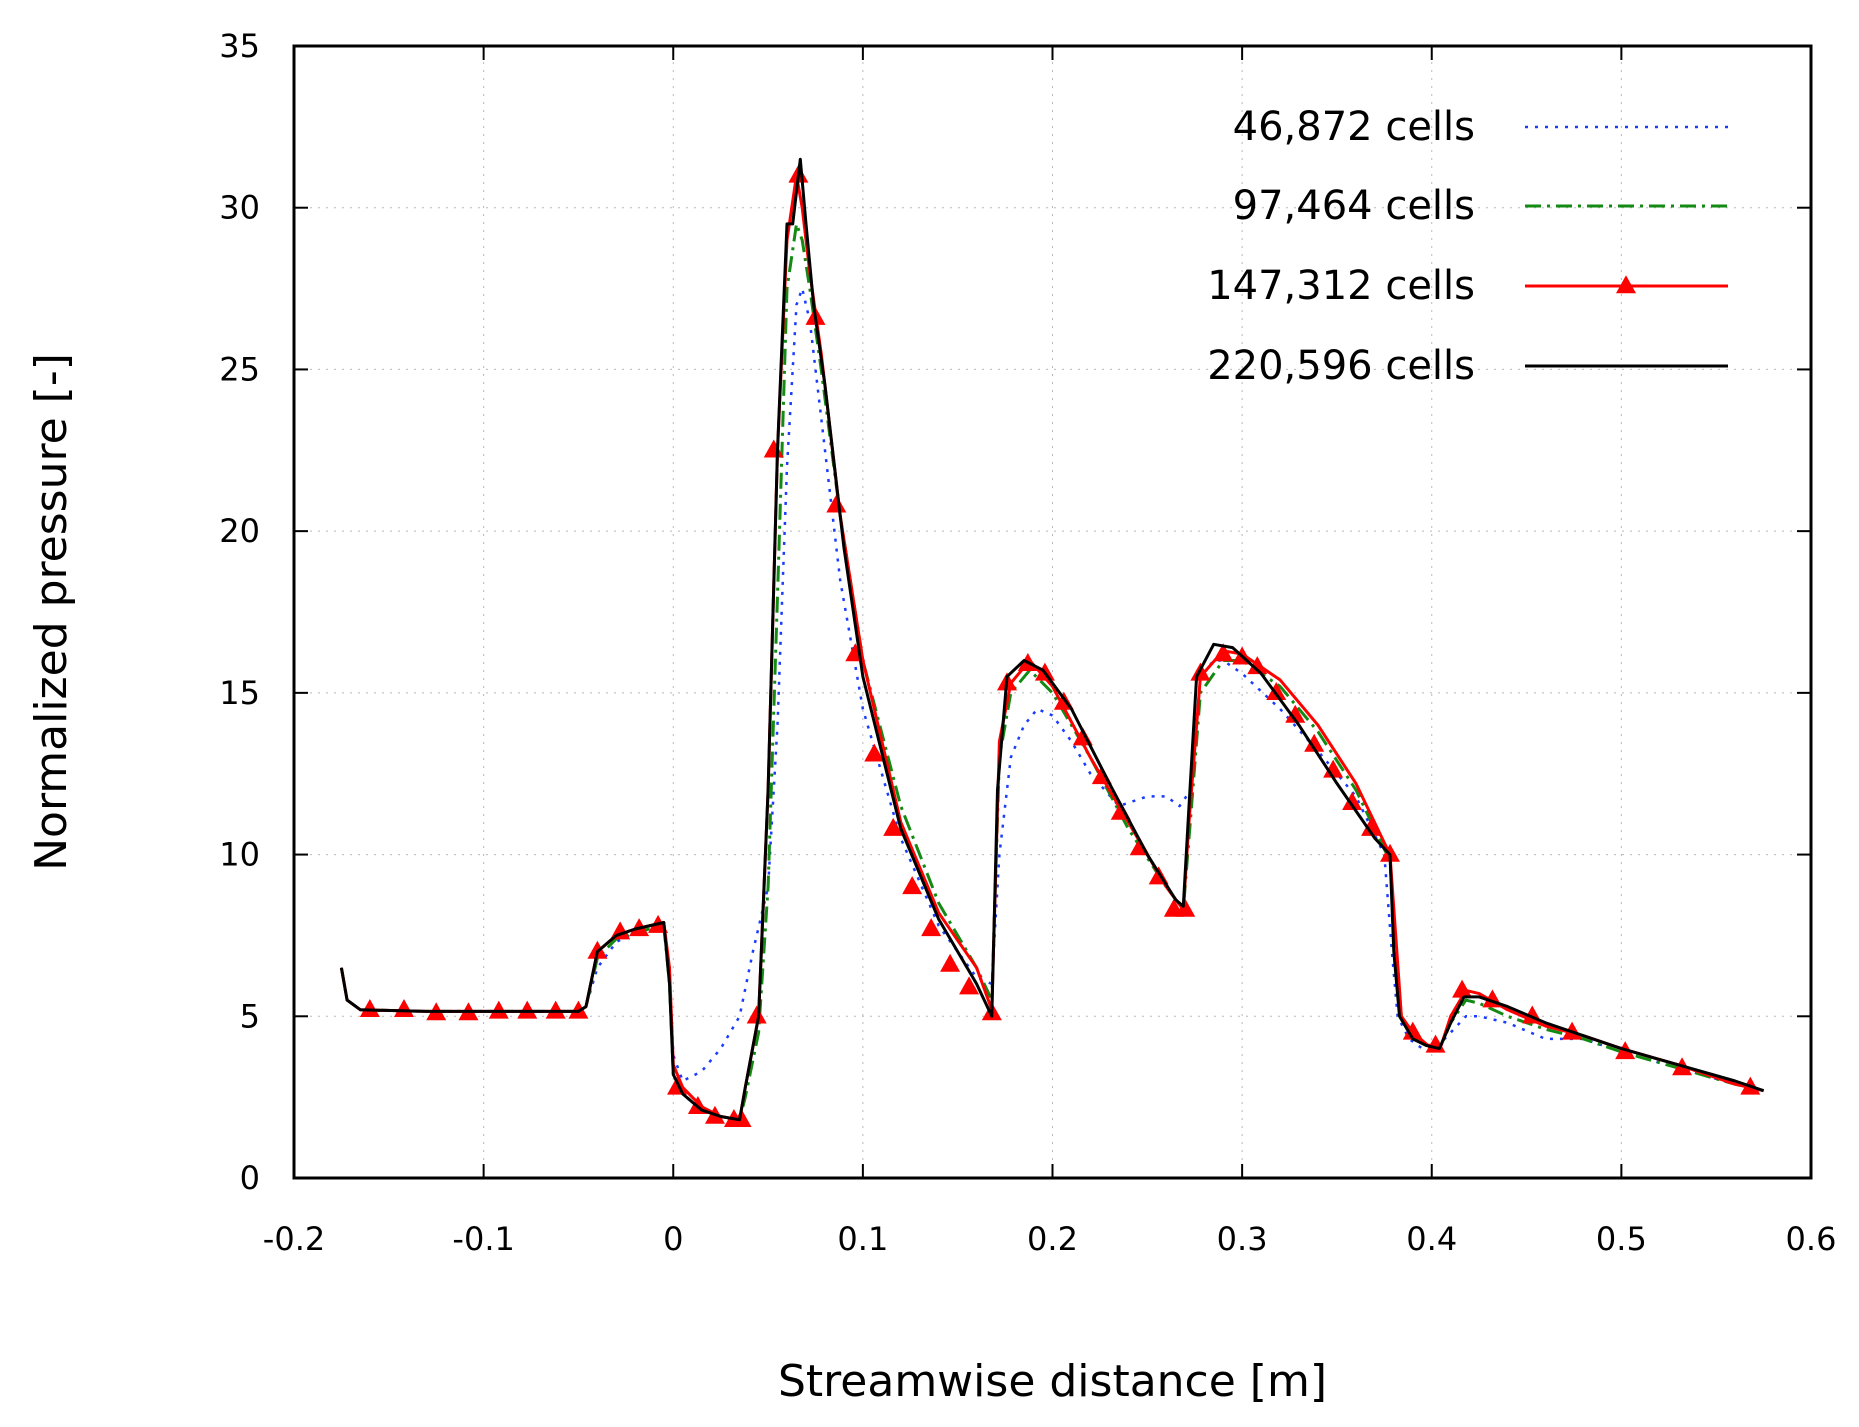 The width and height of the screenshot is (1859, 1427). What do you see at coordinates (250, 1016) in the screenshot?
I see `y-tick-label: 5` at bounding box center [250, 1016].